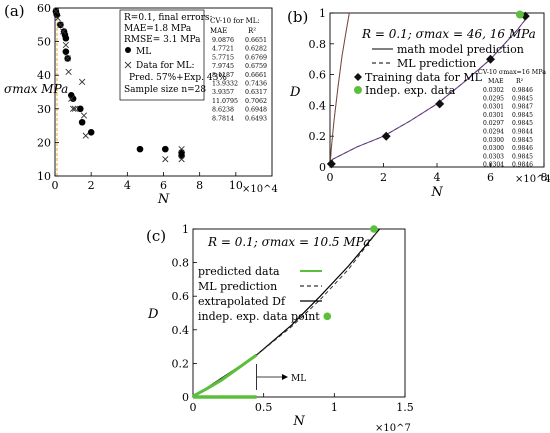 This screenshot has width=550, height=433. What do you see at coordinates (519, 14) in the screenshot?
I see `indep-exp-point-b` at bounding box center [519, 14].